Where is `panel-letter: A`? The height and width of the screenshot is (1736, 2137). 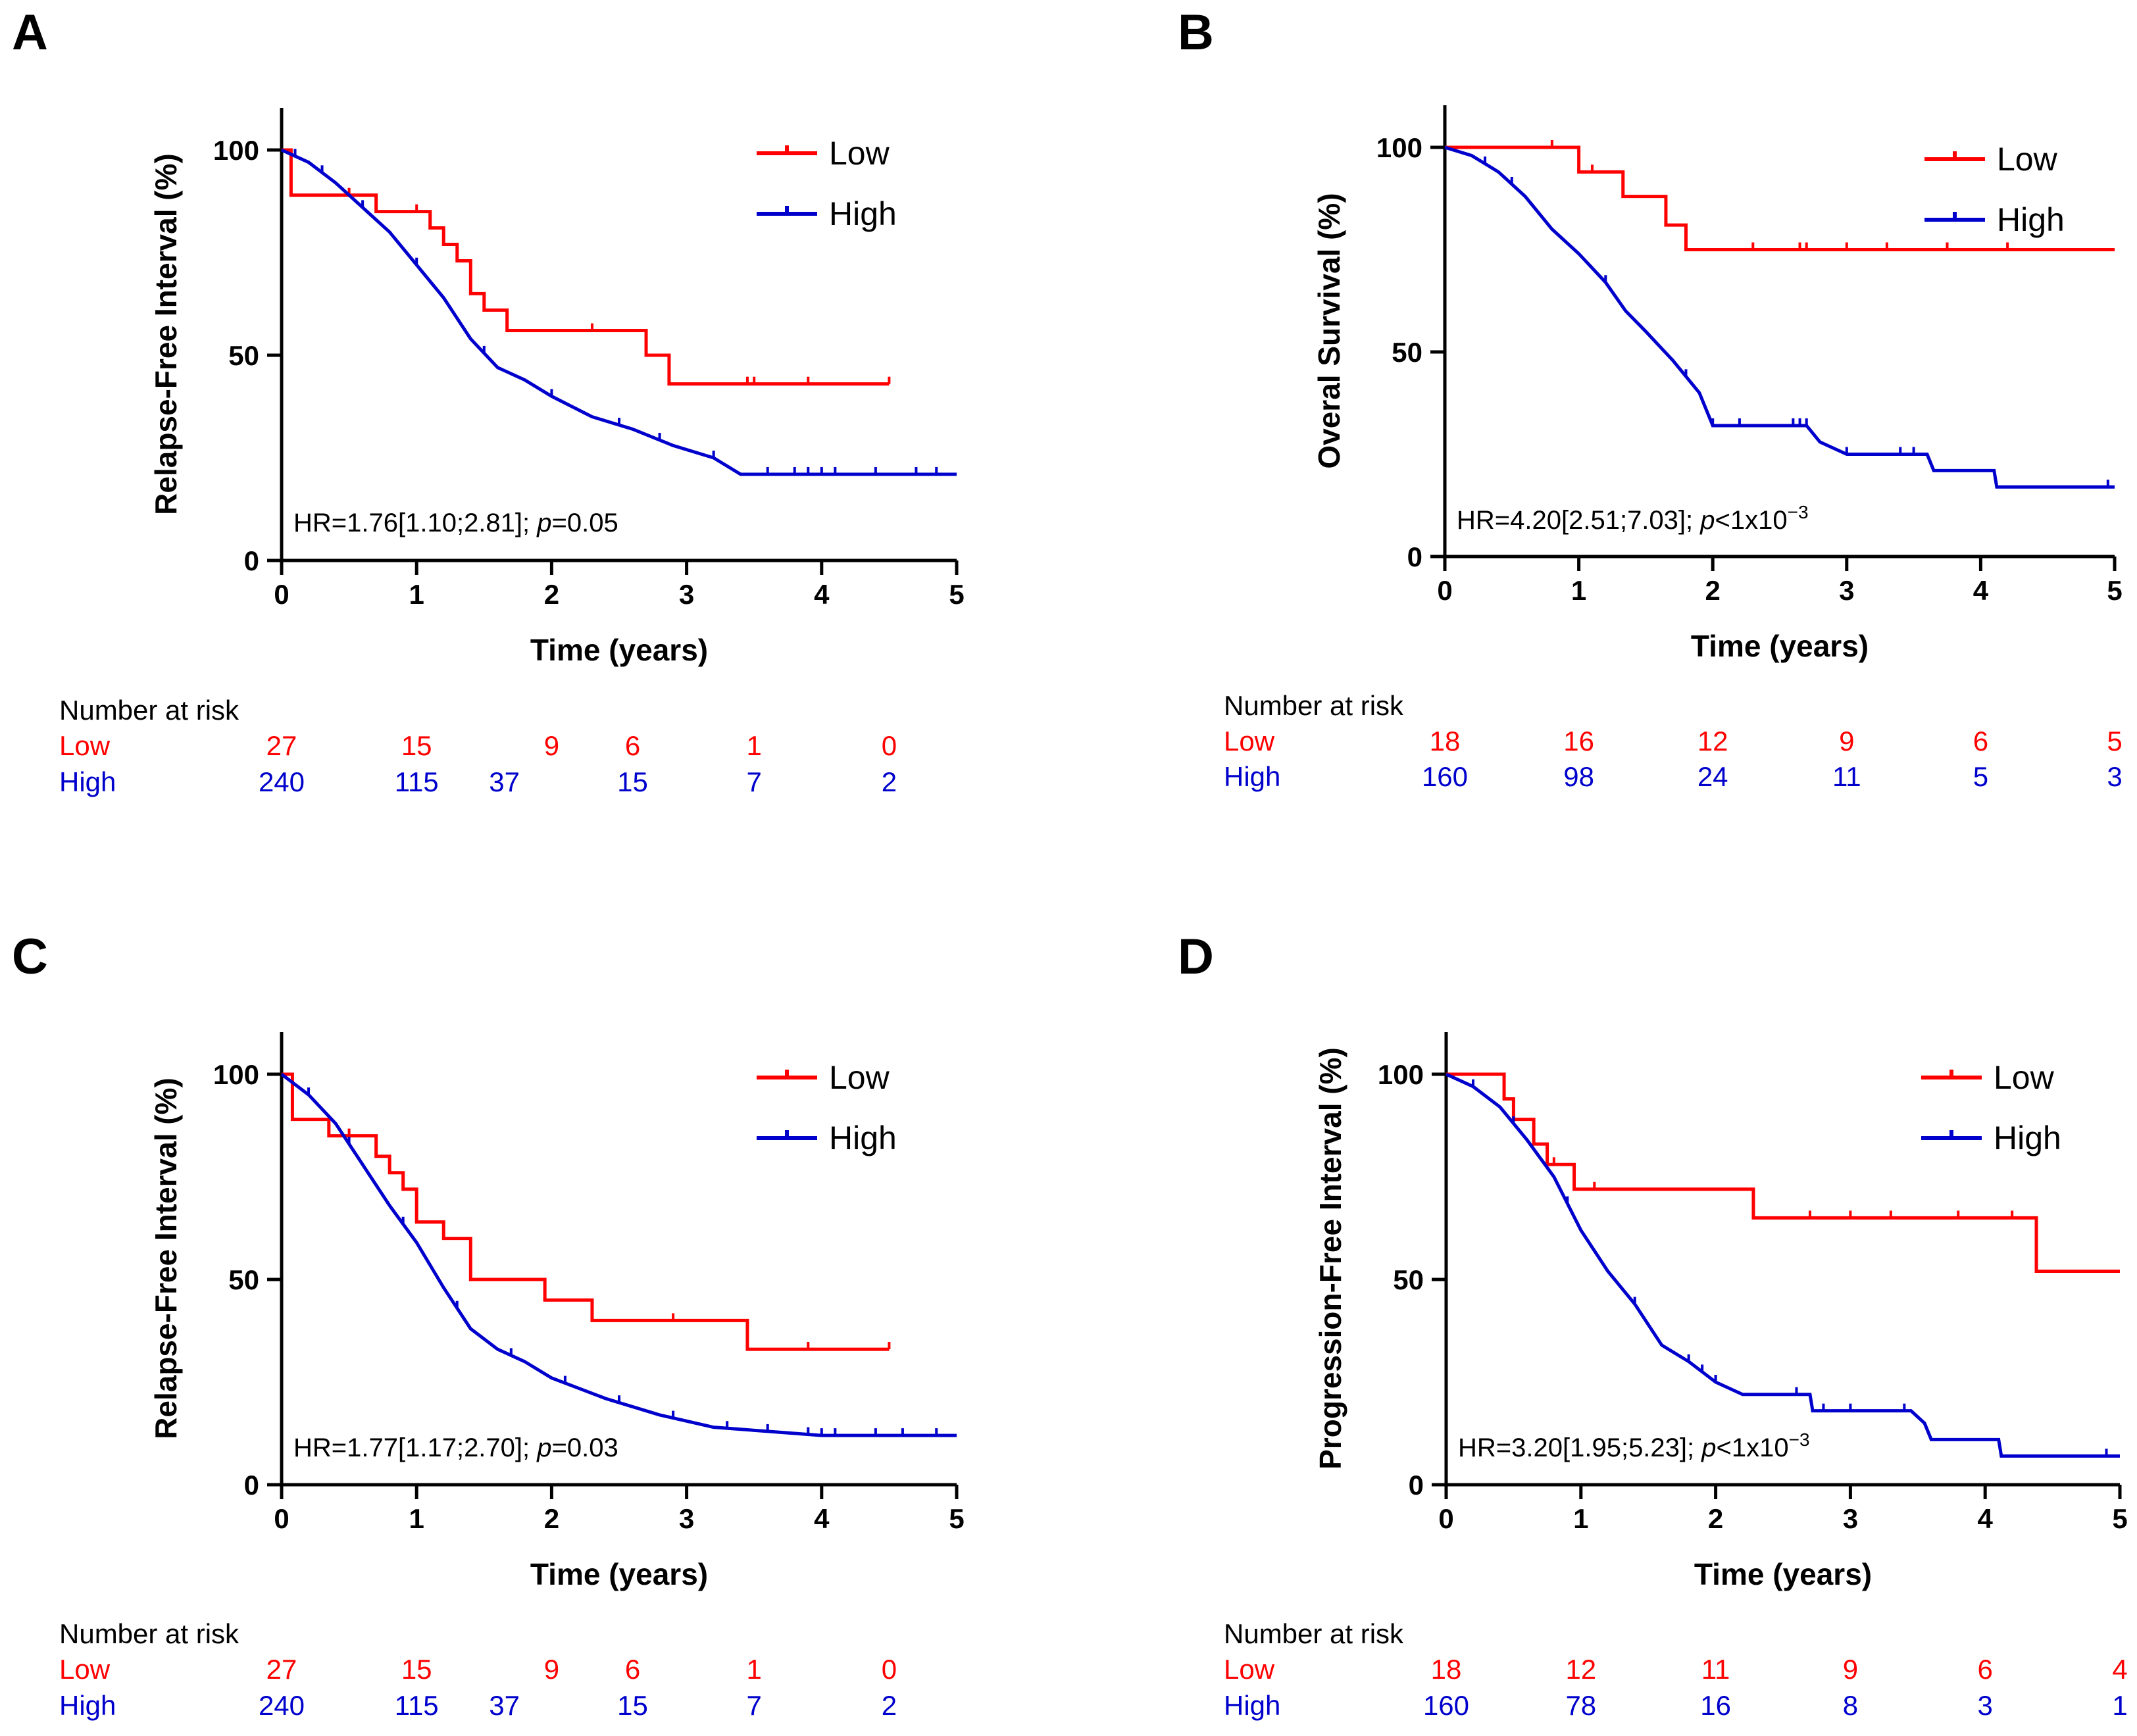 panel-letter: A is located at coordinates (30, 33).